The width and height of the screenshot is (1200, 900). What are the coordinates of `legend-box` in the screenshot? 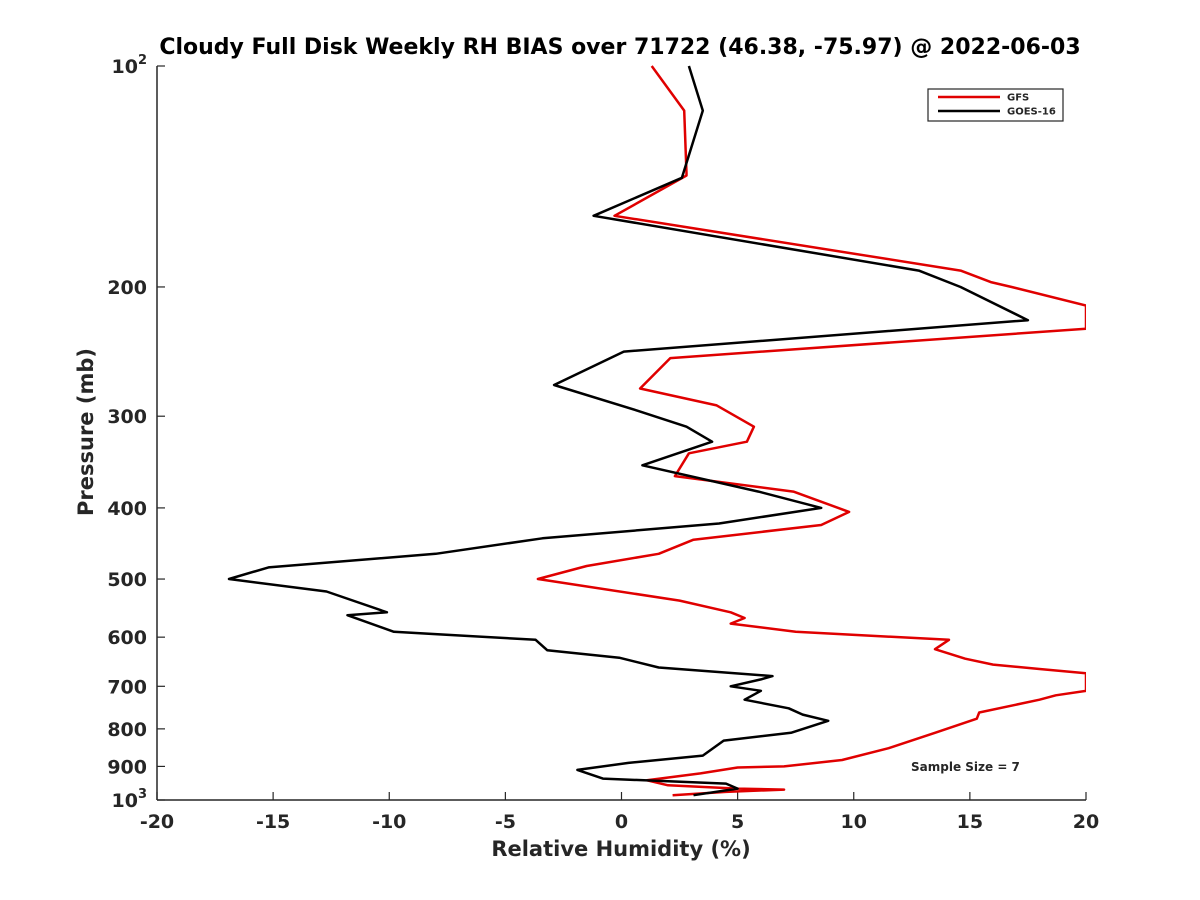 It's located at (995, 105).